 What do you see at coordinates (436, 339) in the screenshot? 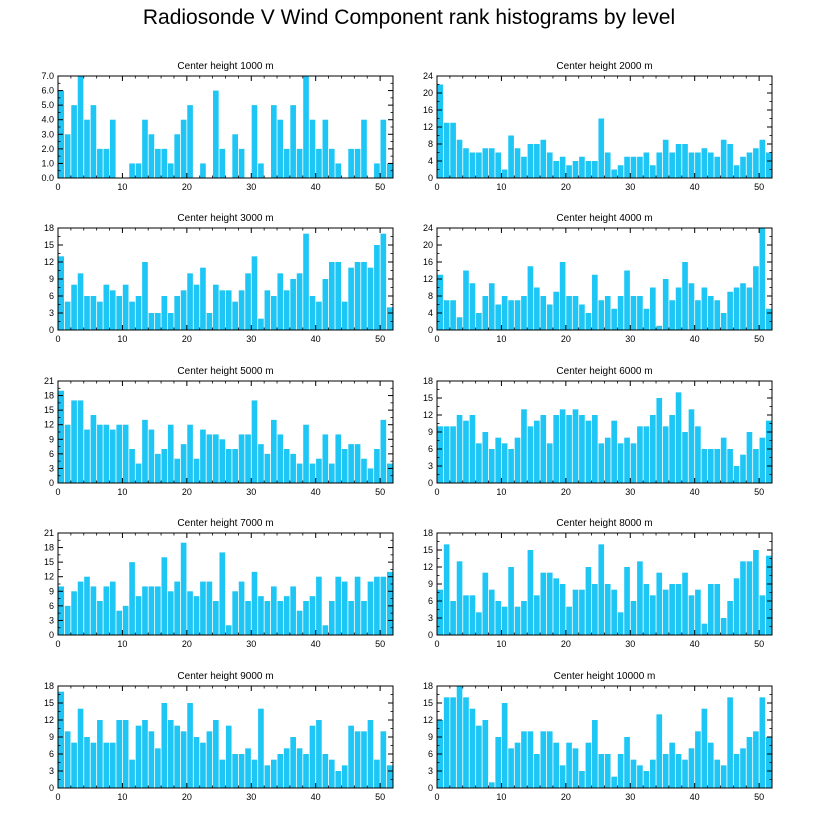
I see `x-tick-label: 0` at bounding box center [436, 339].